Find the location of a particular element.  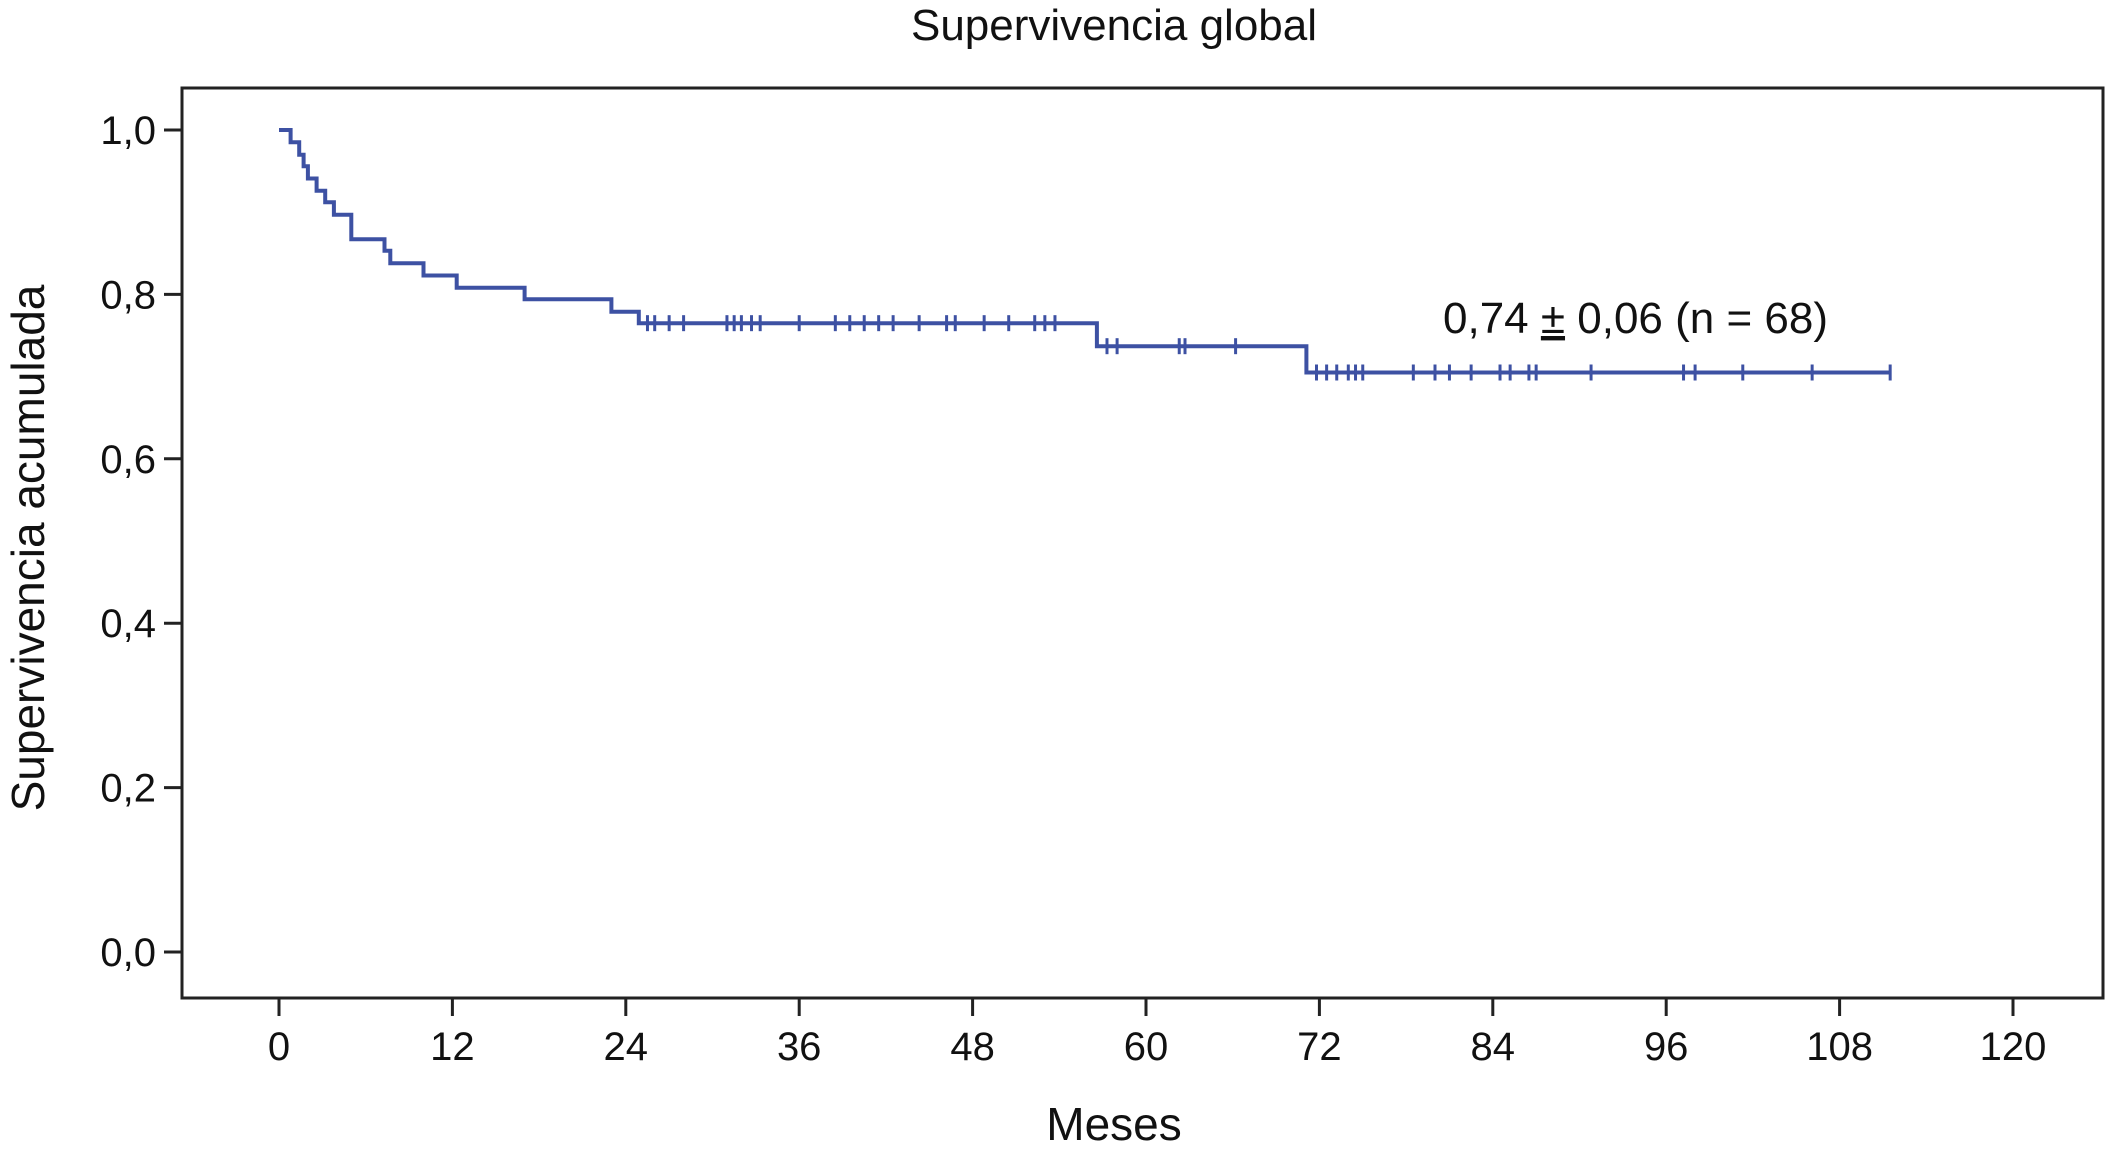

x-tick-label: 36 is located at coordinates (799, 1047).